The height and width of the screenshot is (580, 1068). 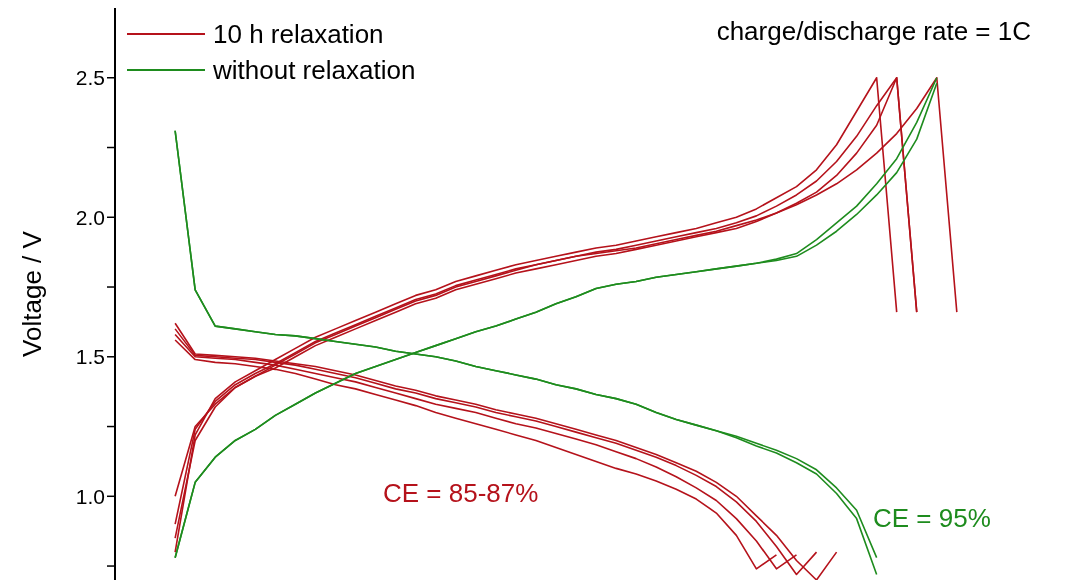 What do you see at coordinates (932, 518) in the screenshot?
I see `annotation: CE = 95%` at bounding box center [932, 518].